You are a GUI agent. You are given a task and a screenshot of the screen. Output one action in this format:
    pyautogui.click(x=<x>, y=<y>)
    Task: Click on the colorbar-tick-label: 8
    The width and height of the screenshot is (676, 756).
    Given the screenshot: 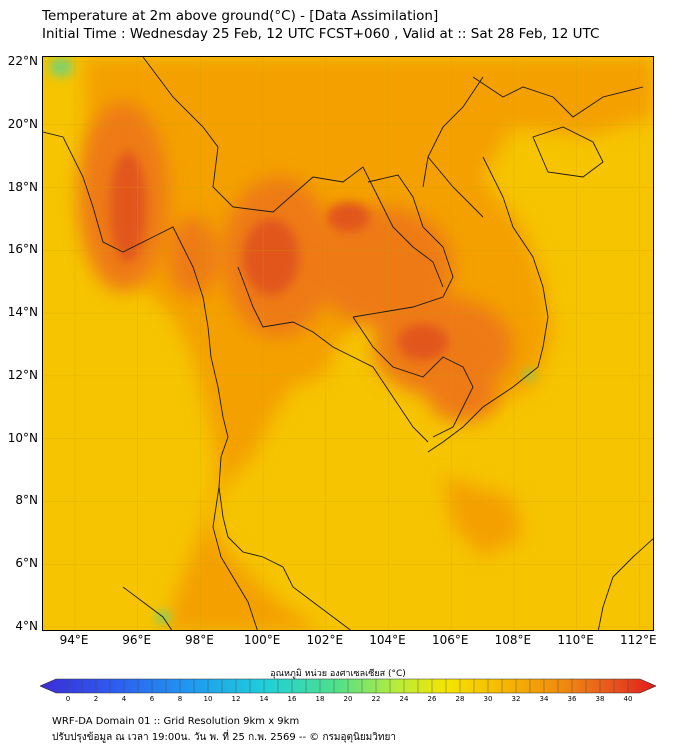 What is the action you would take?
    pyautogui.click(x=180, y=699)
    